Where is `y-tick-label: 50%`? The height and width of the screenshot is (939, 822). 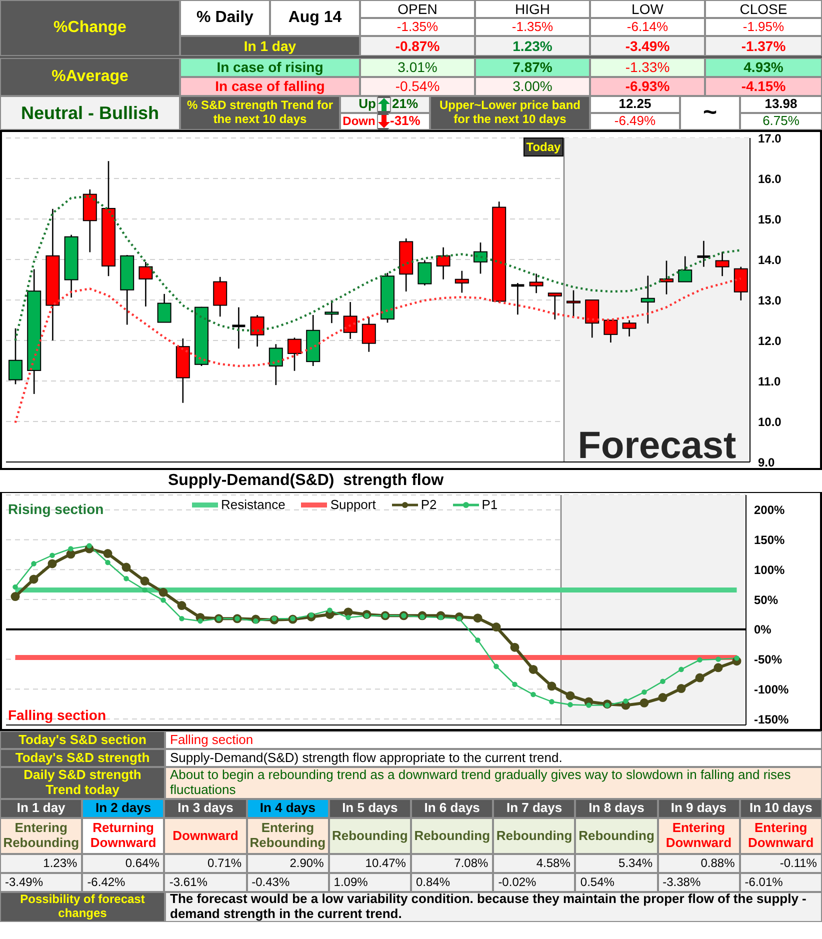 y-tick-label: 50% is located at coordinates (766, 599).